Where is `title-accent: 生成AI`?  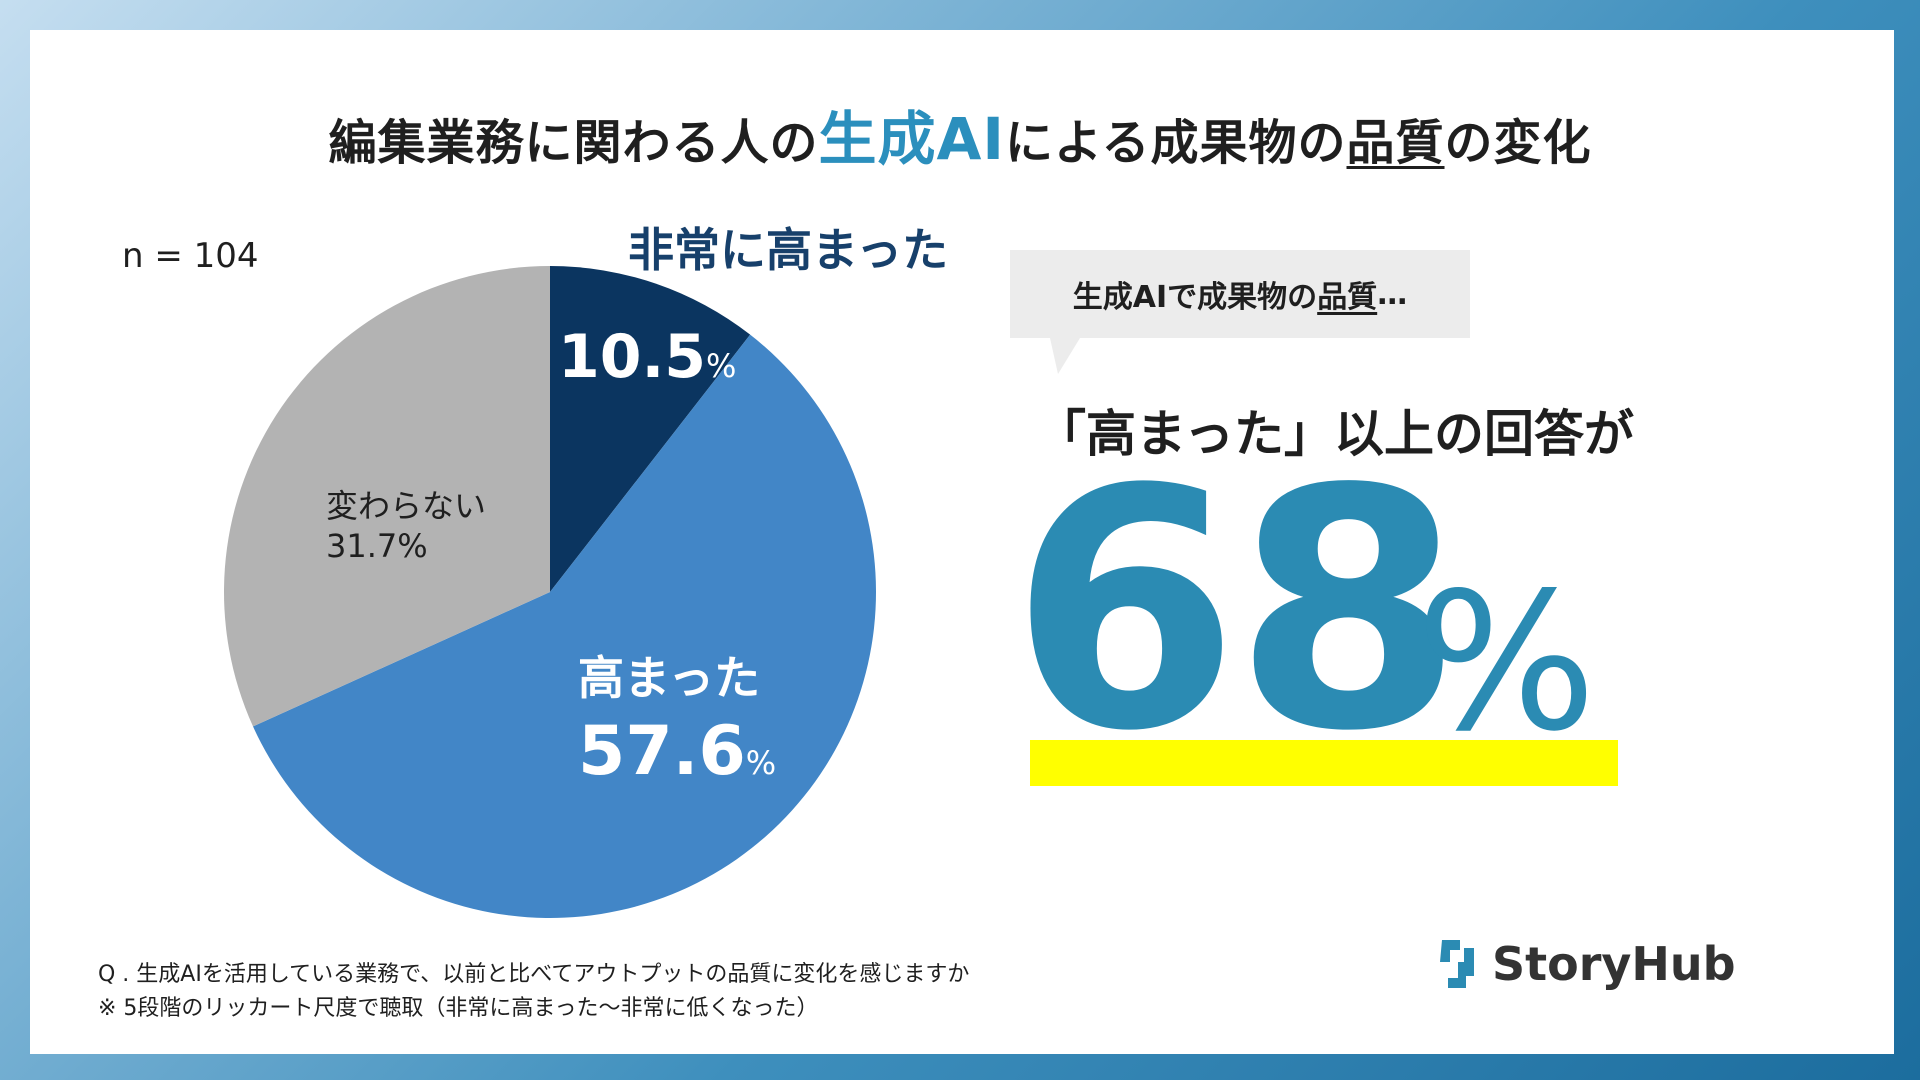
title-accent: 生成AI is located at coordinates (911, 139).